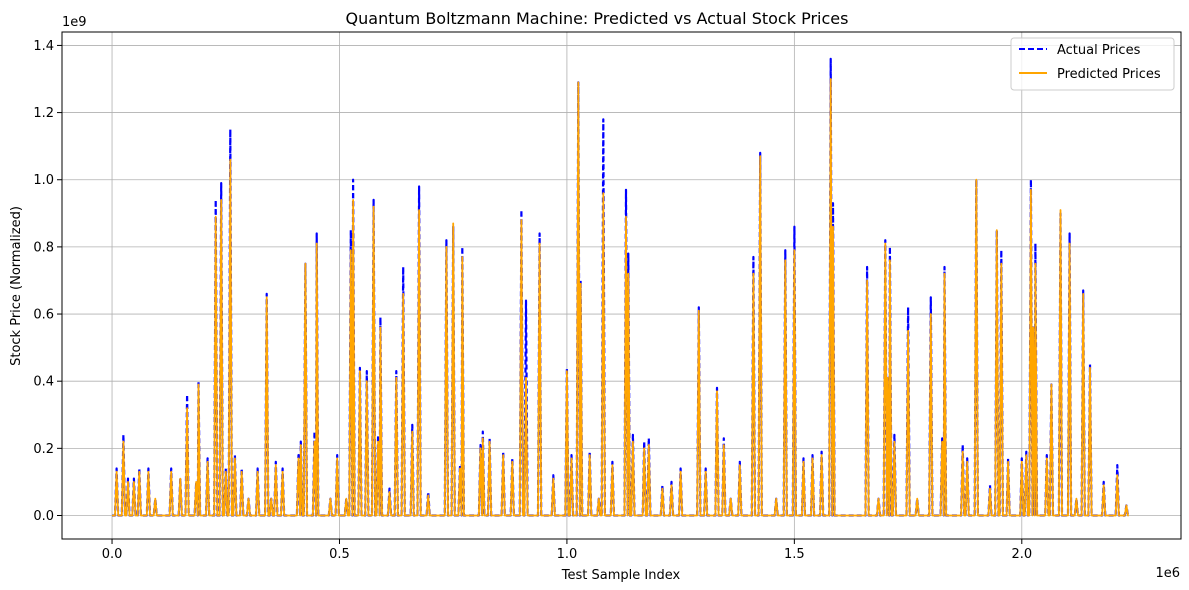 The width and height of the screenshot is (1189, 590). I want to click on y-axis-ticks: 0.0 0.2 0.4 0.6 0.8 1.0 1.2 1.4, so click(47, 281).